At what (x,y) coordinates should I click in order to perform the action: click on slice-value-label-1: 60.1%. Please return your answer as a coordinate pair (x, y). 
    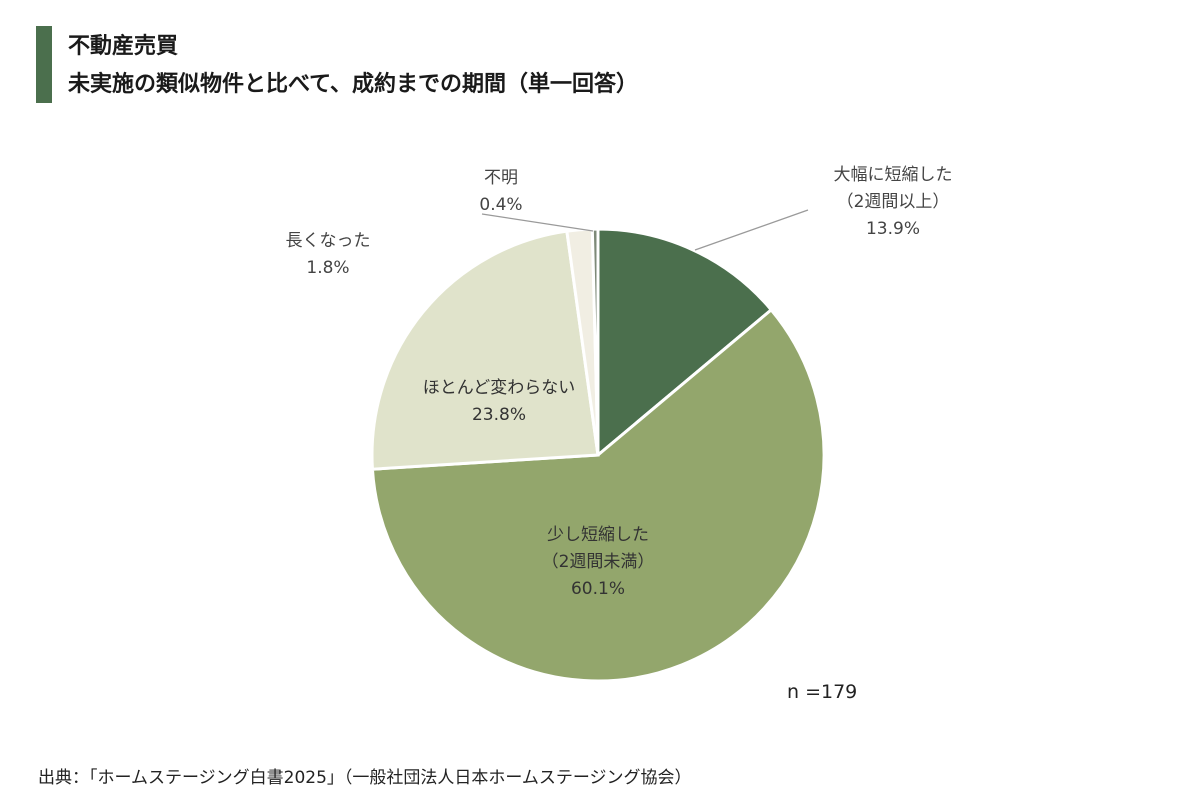
    Looking at the image, I should click on (598, 589).